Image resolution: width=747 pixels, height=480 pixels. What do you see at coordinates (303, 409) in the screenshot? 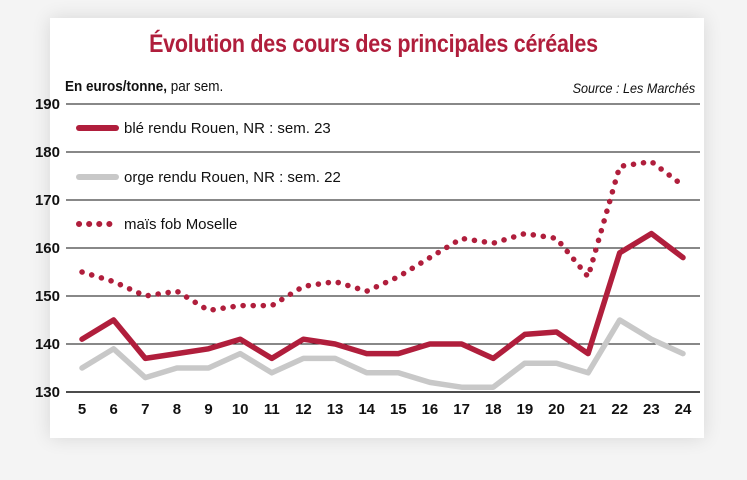
I see `x-tick-label: 12` at bounding box center [303, 409].